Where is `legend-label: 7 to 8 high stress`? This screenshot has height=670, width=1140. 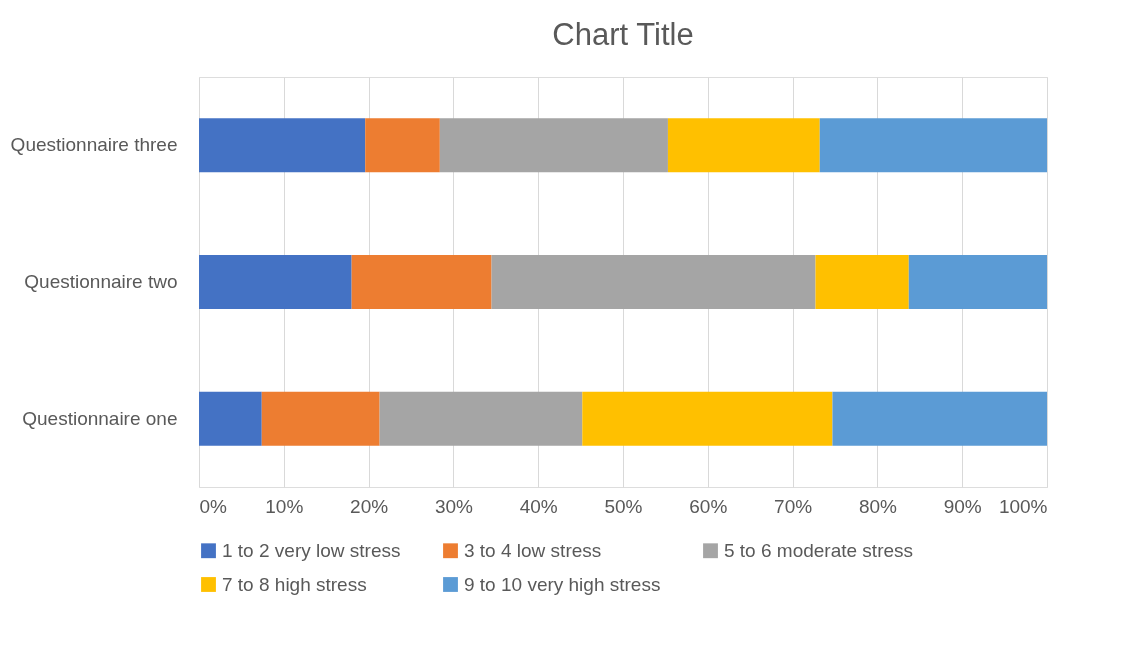 legend-label: 7 to 8 high stress is located at coordinates (294, 584).